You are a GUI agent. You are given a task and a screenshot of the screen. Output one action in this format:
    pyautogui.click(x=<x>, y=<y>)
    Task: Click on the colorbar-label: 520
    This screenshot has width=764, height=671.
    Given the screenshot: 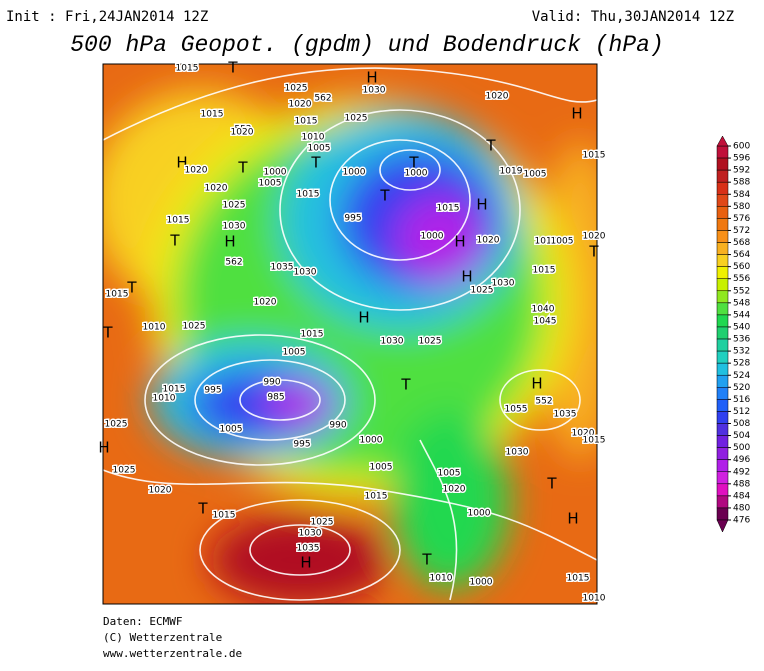 What is the action you would take?
    pyautogui.click(x=741, y=388)
    